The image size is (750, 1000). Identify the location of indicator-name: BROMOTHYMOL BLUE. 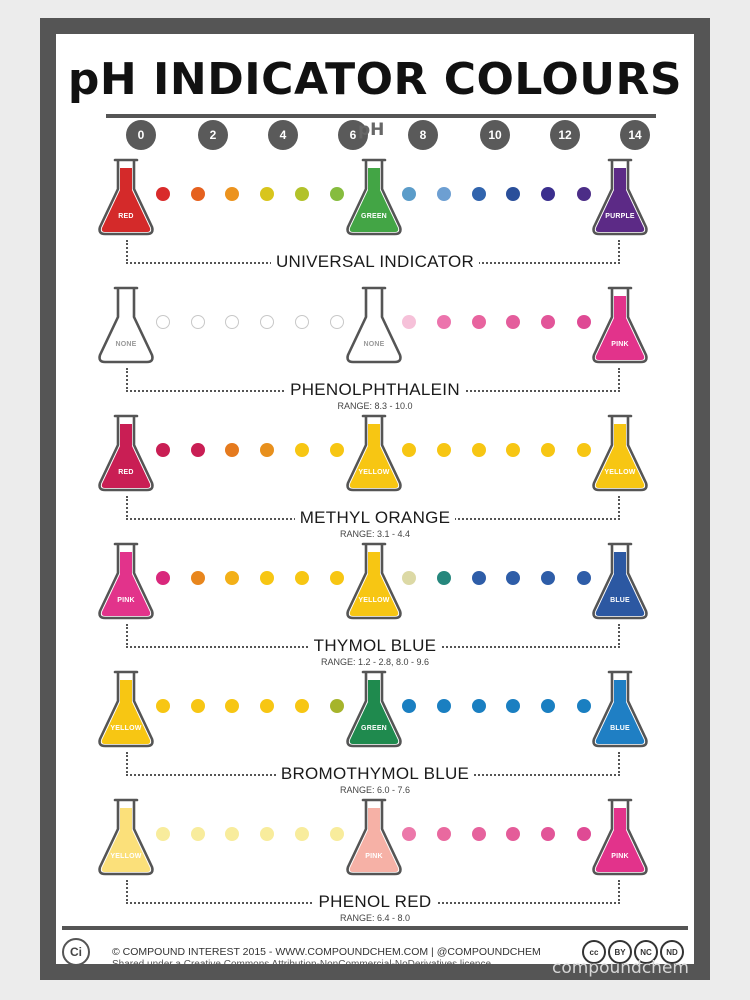
(375, 774).